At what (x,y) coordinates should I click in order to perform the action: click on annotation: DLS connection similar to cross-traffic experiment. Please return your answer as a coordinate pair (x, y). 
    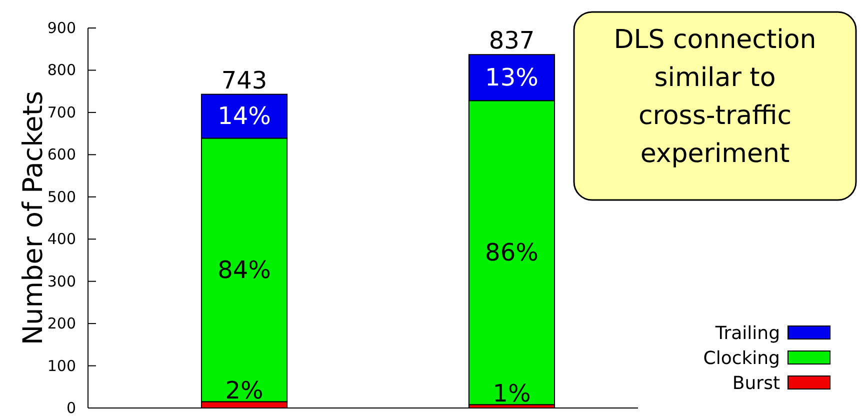
    Looking at the image, I should click on (715, 97).